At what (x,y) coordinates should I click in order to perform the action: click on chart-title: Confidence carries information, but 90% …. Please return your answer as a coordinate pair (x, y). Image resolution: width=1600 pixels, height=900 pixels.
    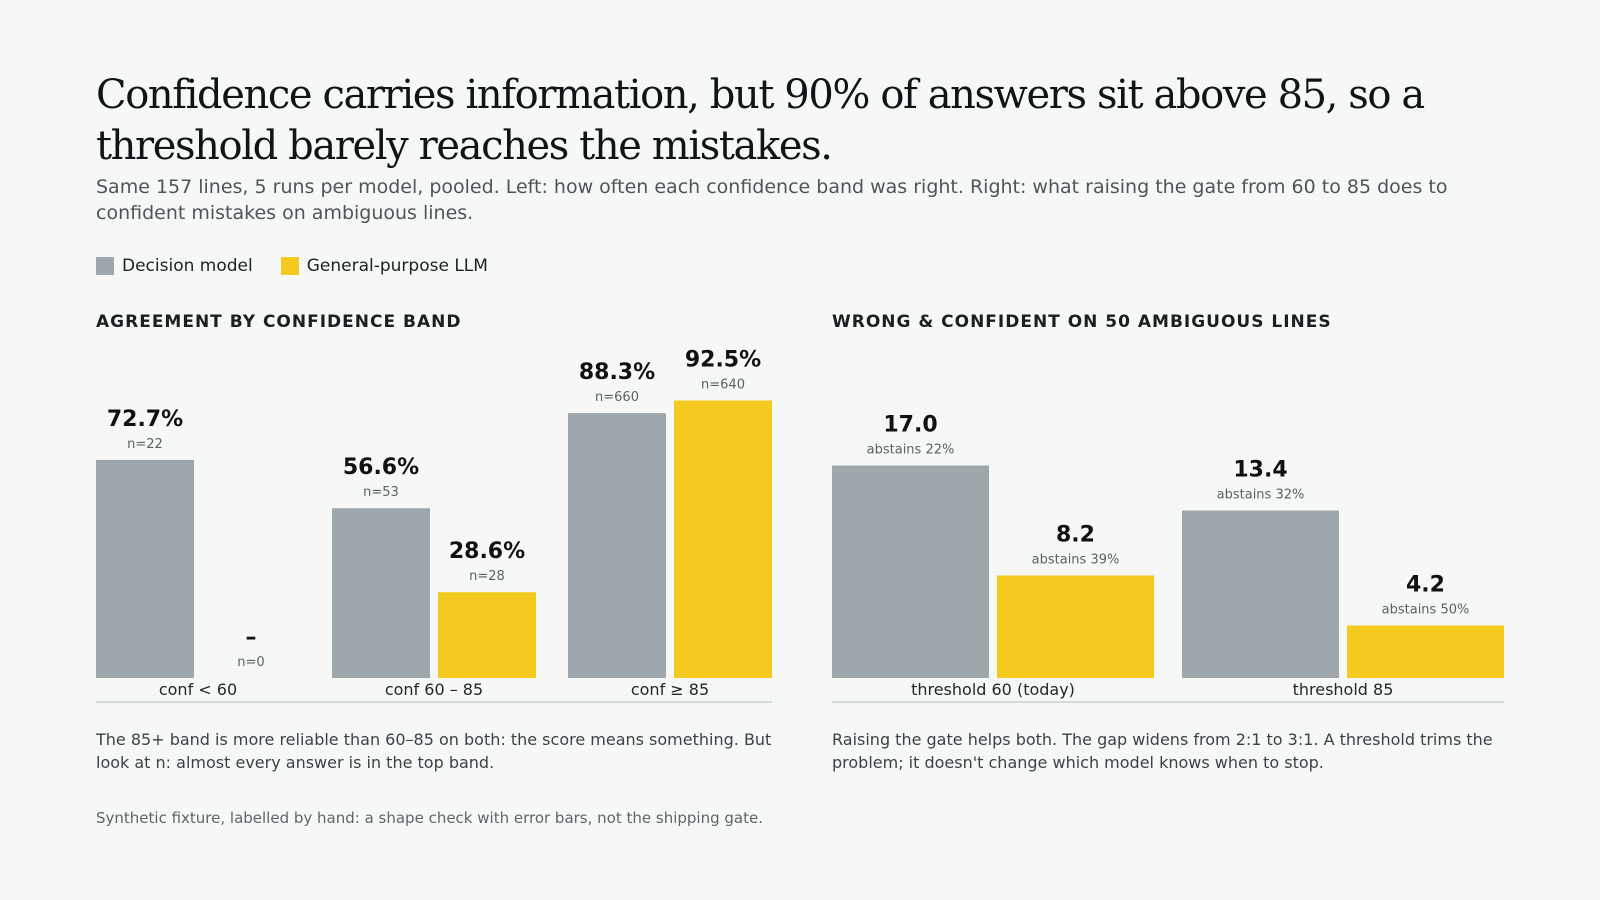
    Looking at the image, I should click on (760, 120).